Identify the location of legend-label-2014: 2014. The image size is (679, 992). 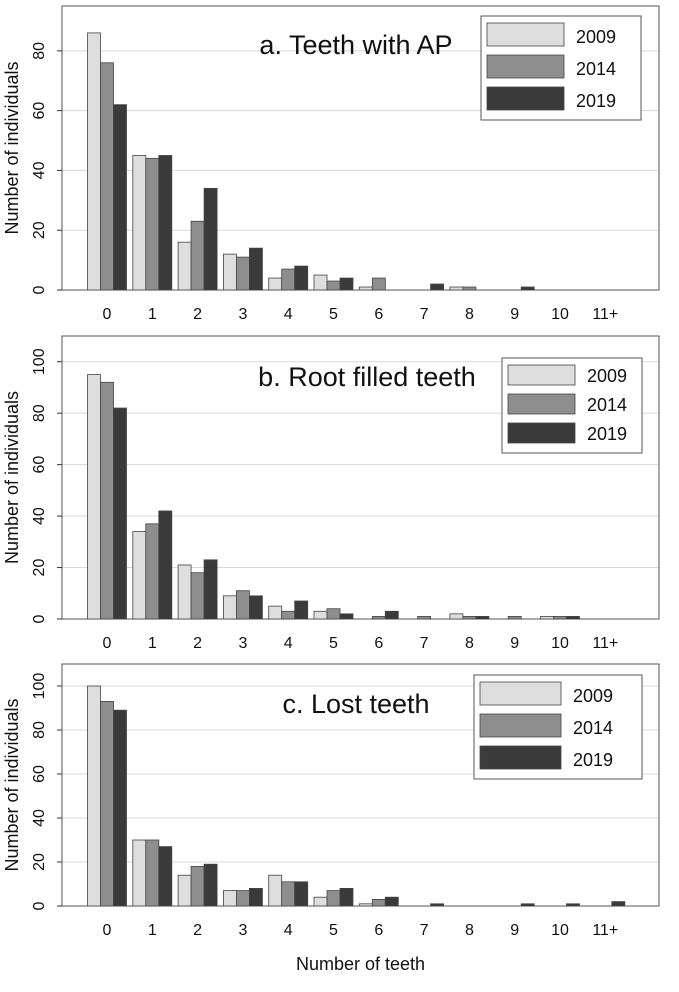
(607, 405).